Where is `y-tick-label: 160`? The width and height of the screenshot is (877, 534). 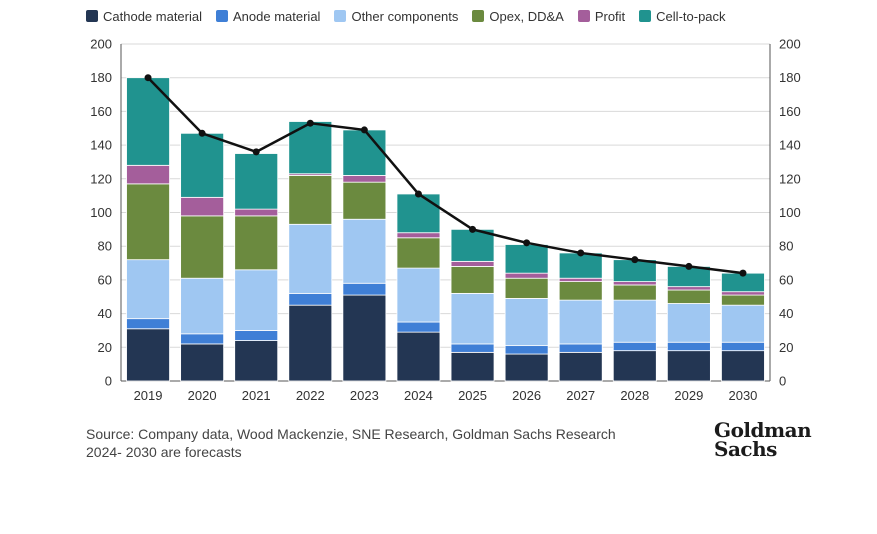
y-tick-label: 160 is located at coordinates (101, 111).